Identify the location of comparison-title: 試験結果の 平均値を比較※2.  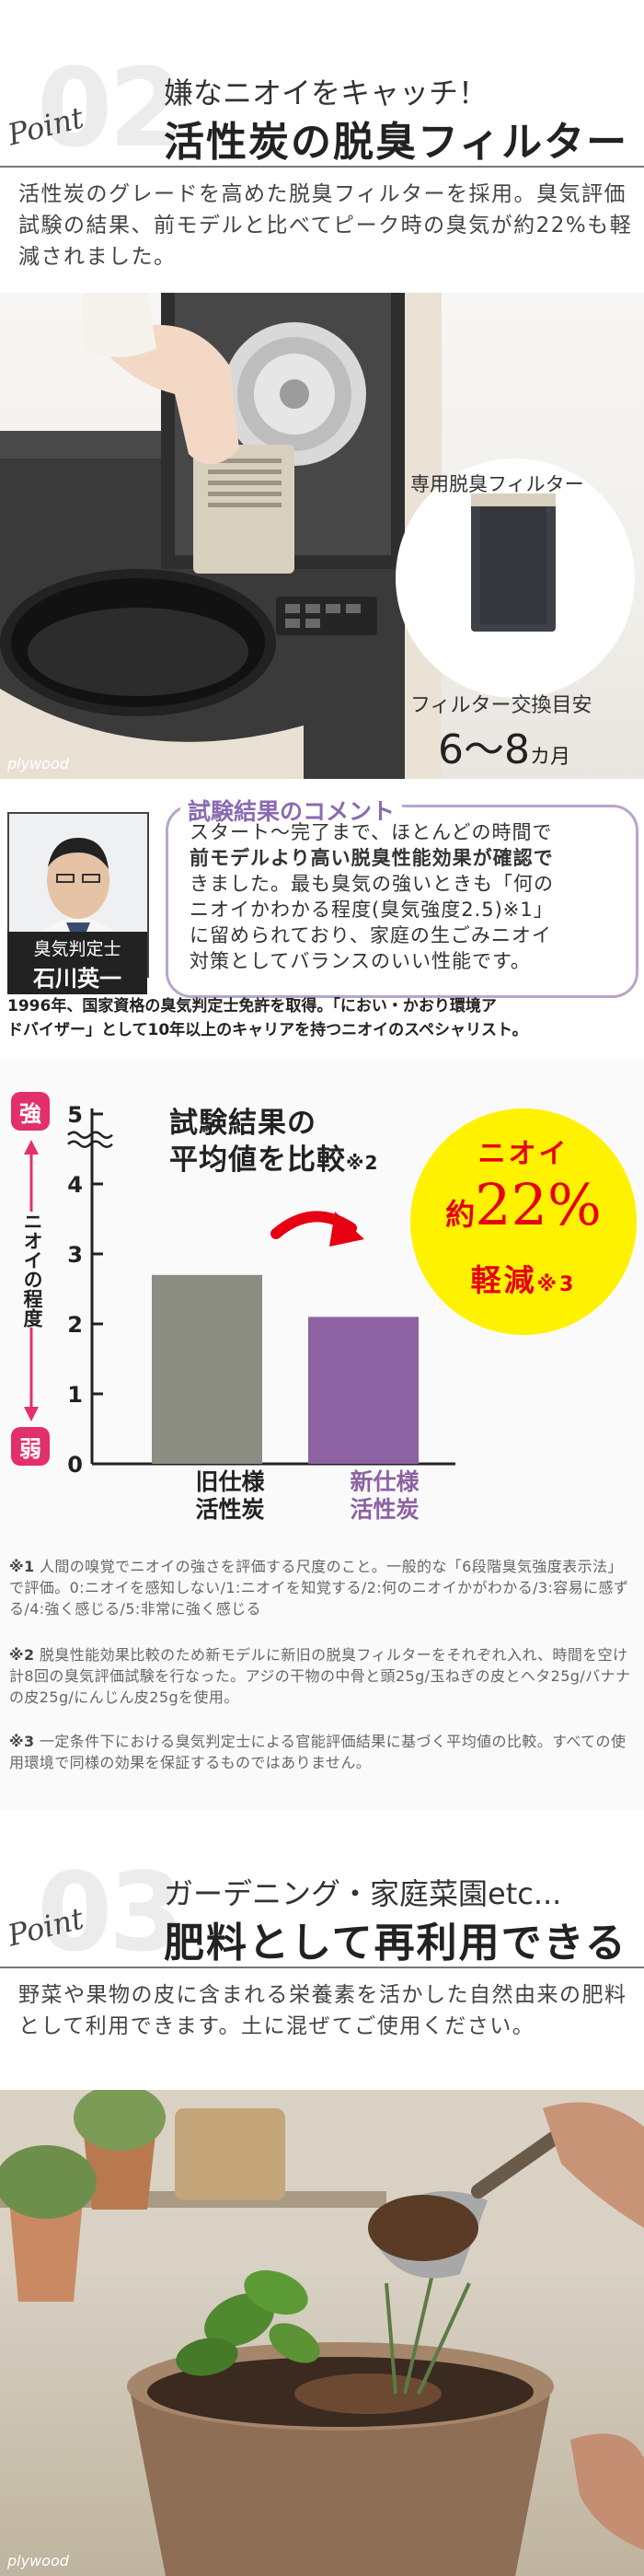
(273, 1143).